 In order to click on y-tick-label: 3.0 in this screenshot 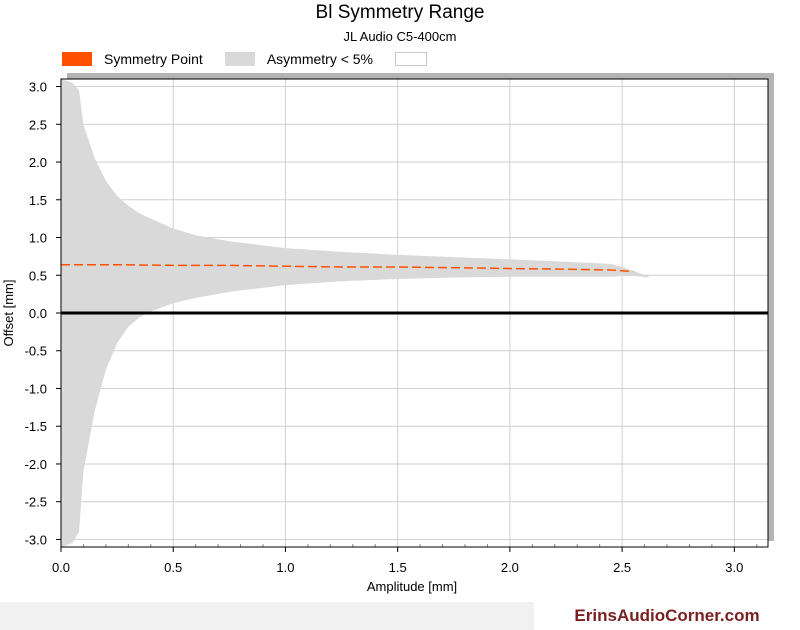, I will do `click(38, 87)`.